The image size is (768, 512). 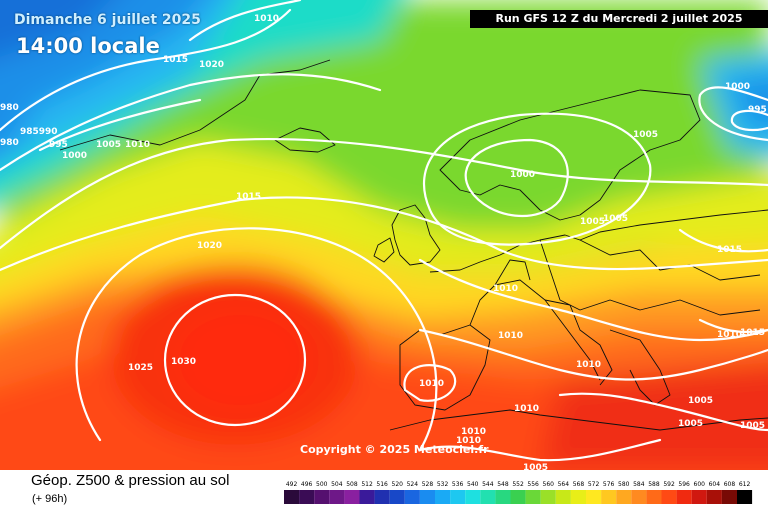 I want to click on legend-tick-label: 600, so click(x=700, y=484).